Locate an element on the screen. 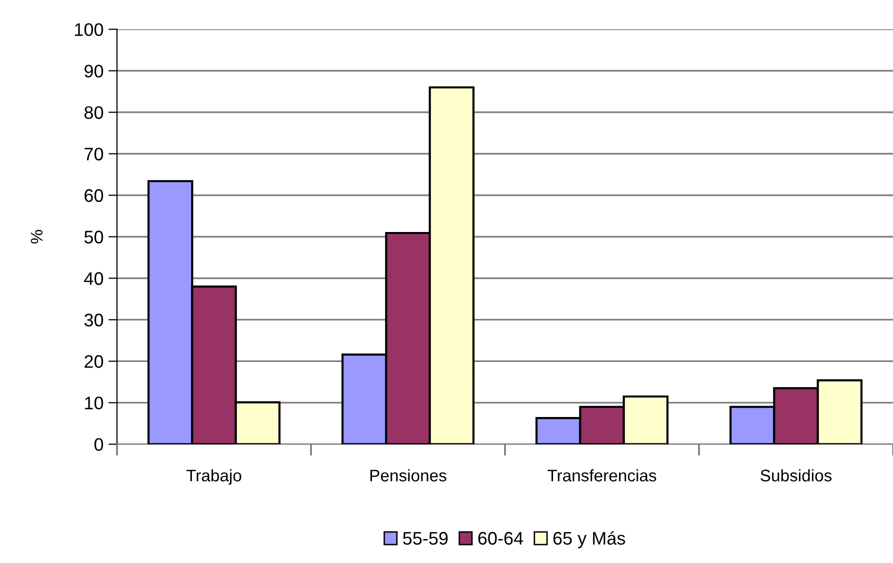 This screenshot has width=893, height=563. y-tick-label: 10 is located at coordinates (94, 403).